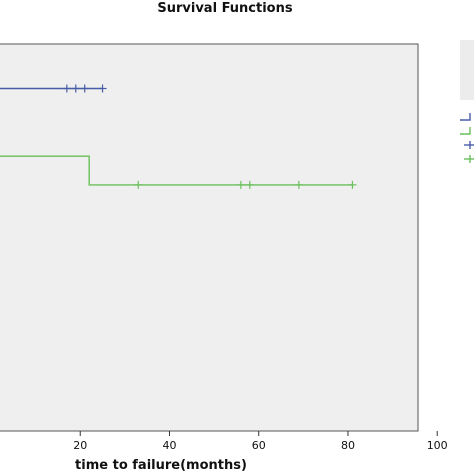 Image resolution: width=474 pixels, height=474 pixels. I want to click on x-tick-label: 20, so click(80, 445).